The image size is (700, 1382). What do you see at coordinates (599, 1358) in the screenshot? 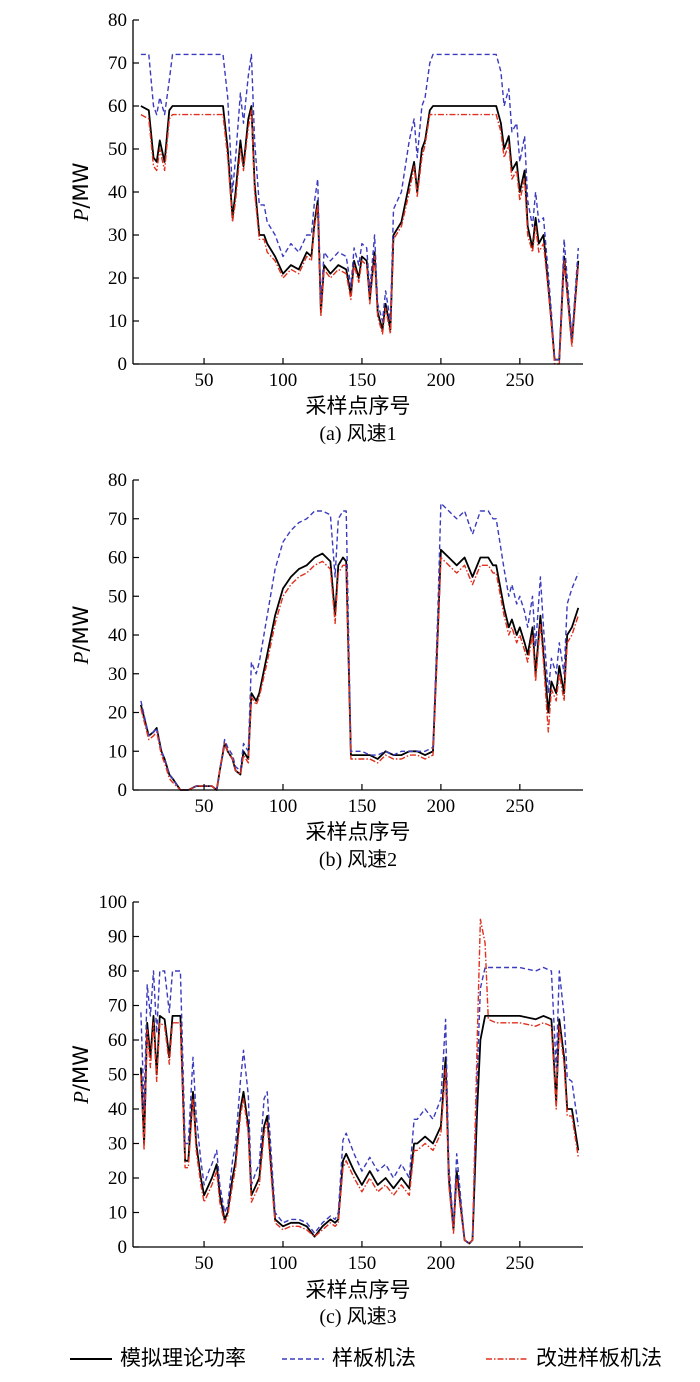
I see `legend-label-3: 改进样板机法` at bounding box center [599, 1358].